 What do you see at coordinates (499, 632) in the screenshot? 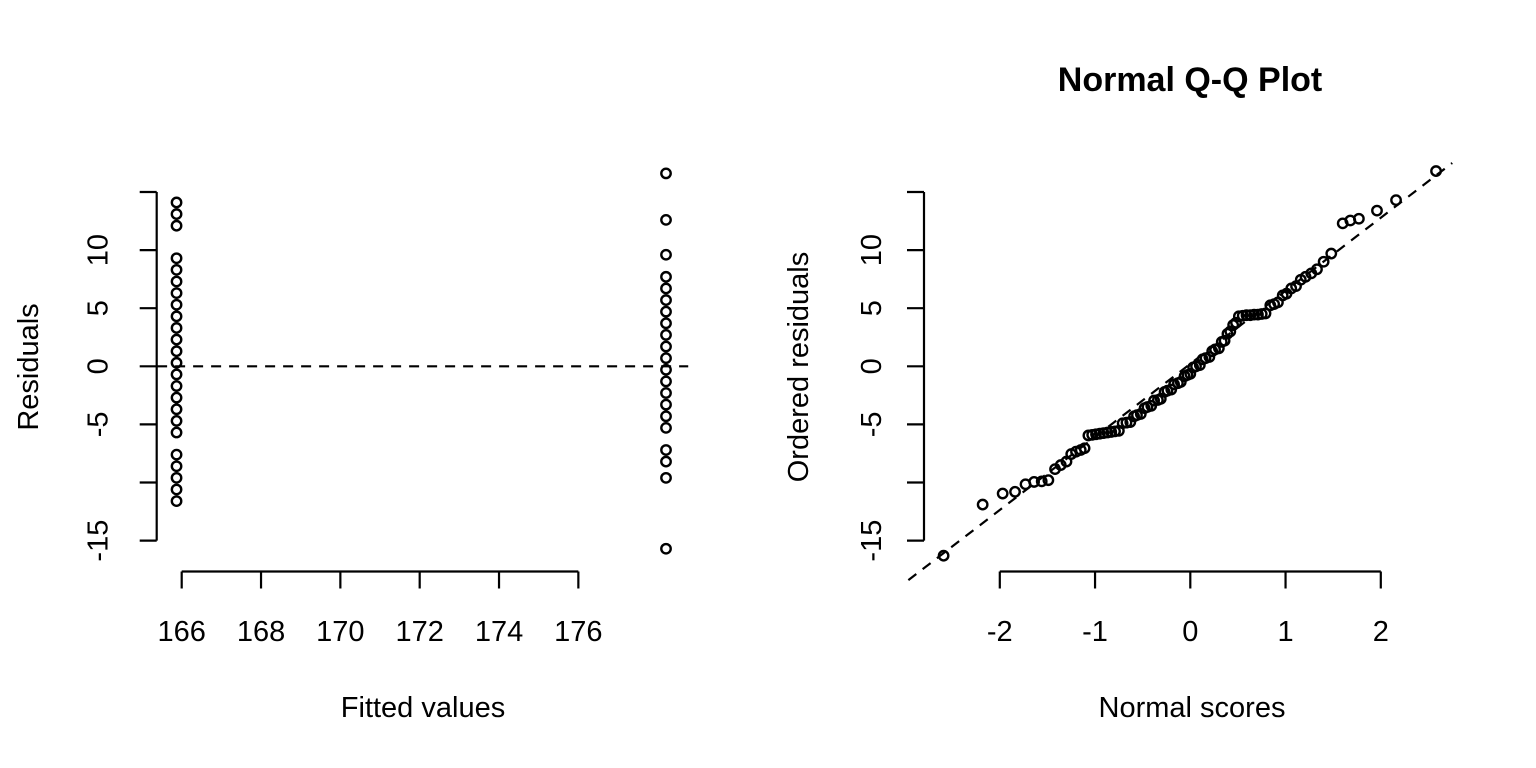
I see `x-tick-label: 174` at bounding box center [499, 632].